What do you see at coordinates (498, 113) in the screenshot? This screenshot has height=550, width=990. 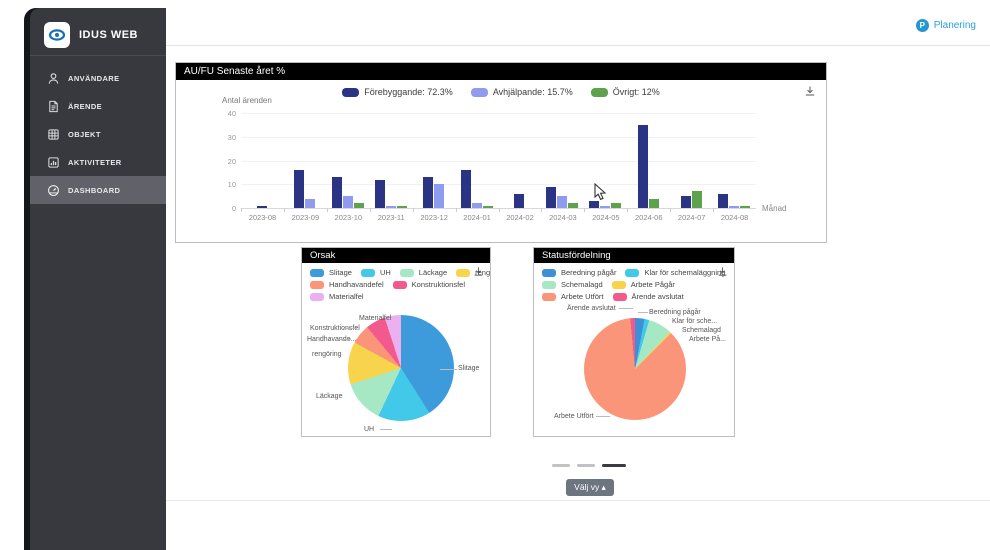 I see `gridline` at bounding box center [498, 113].